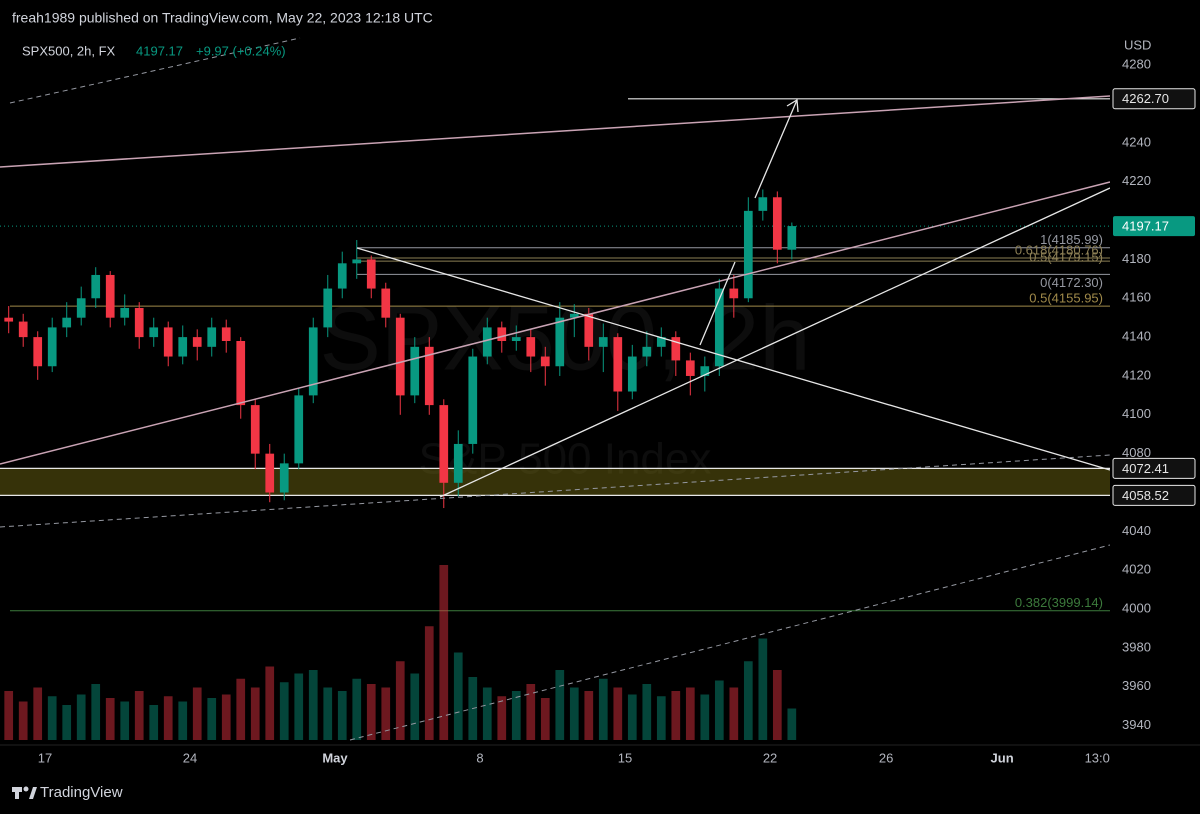 This screenshot has height=814, width=1200. Describe the element at coordinates (1097, 757) in the screenshot. I see `x-tick-label: 13:0` at that location.